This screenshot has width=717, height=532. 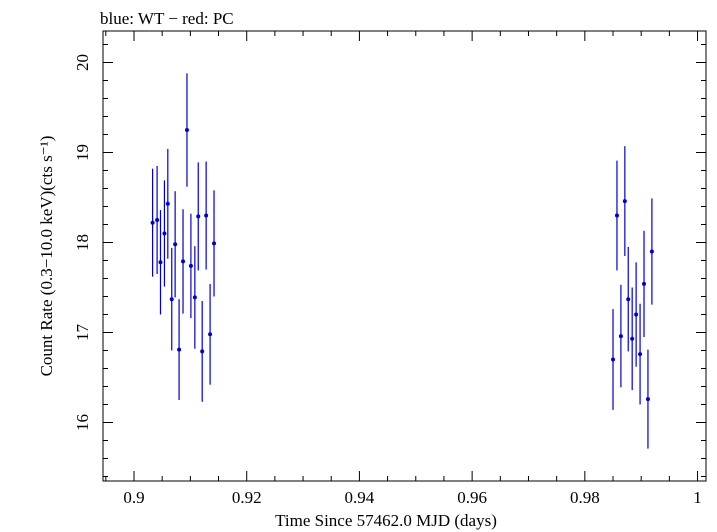 What do you see at coordinates (386, 520) in the screenshot?
I see `x-axis-label: Time Since 57462.0 MJD (days)` at bounding box center [386, 520].